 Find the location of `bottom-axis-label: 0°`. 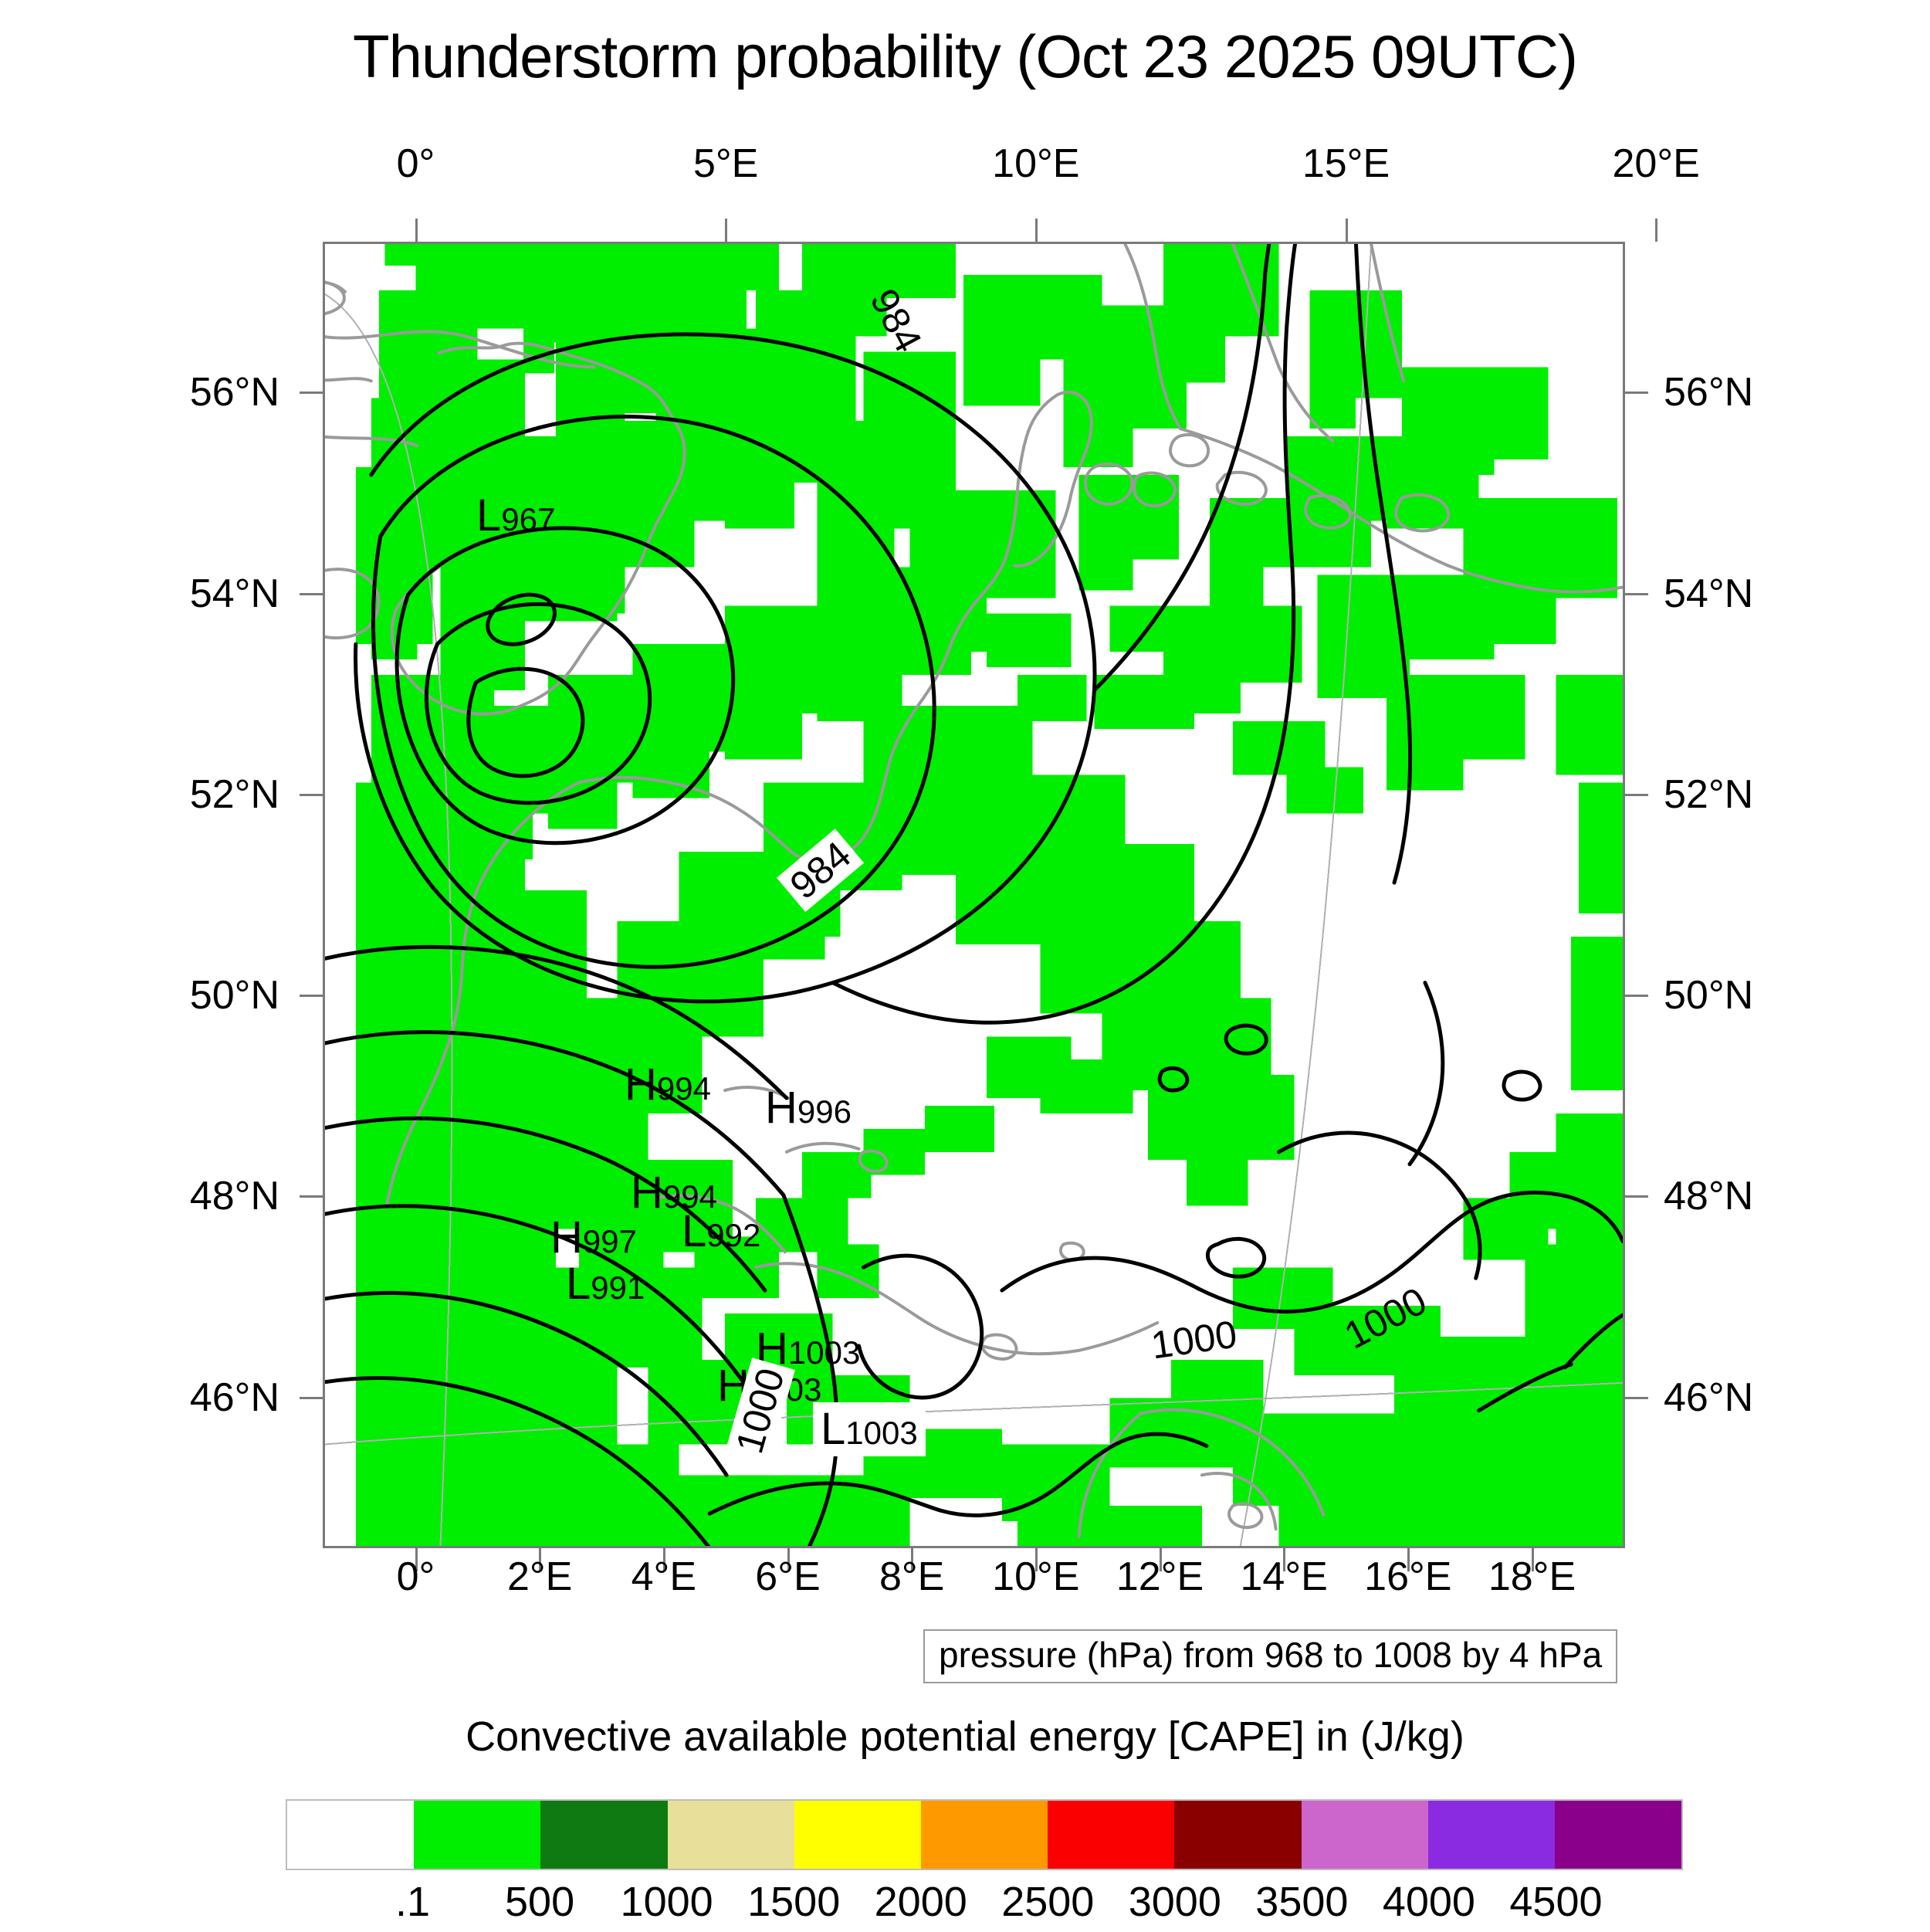

bottom-axis-label: 0° is located at coordinates (415, 1576).